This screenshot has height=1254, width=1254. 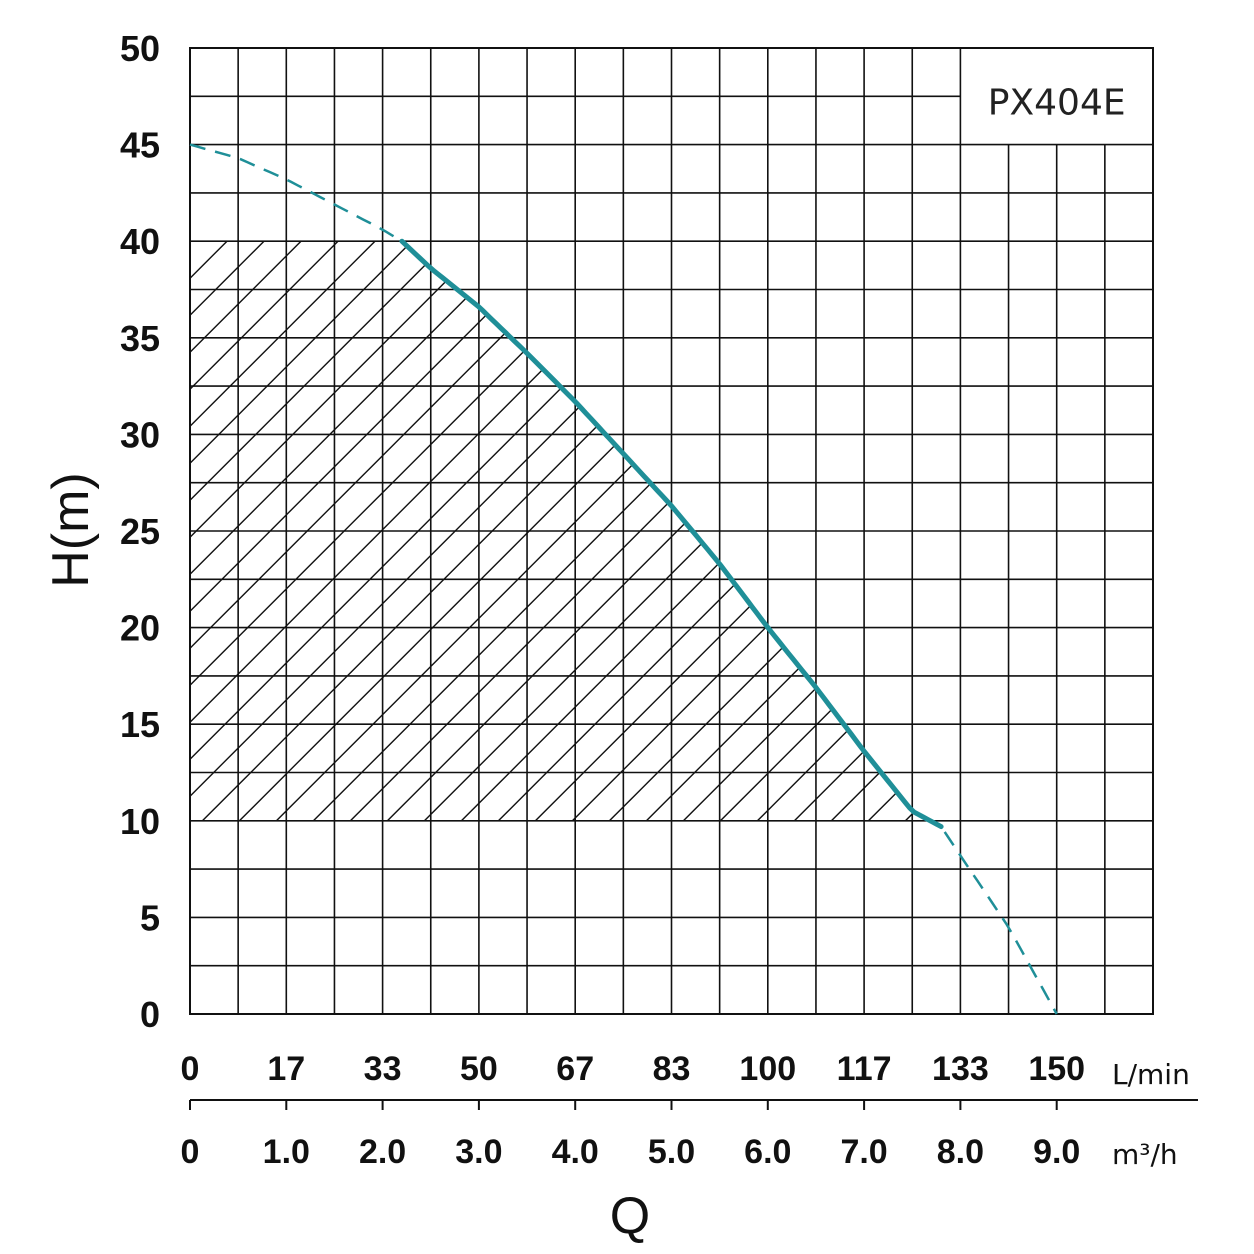 I want to click on y-tick-label: 30, so click(x=140, y=434).